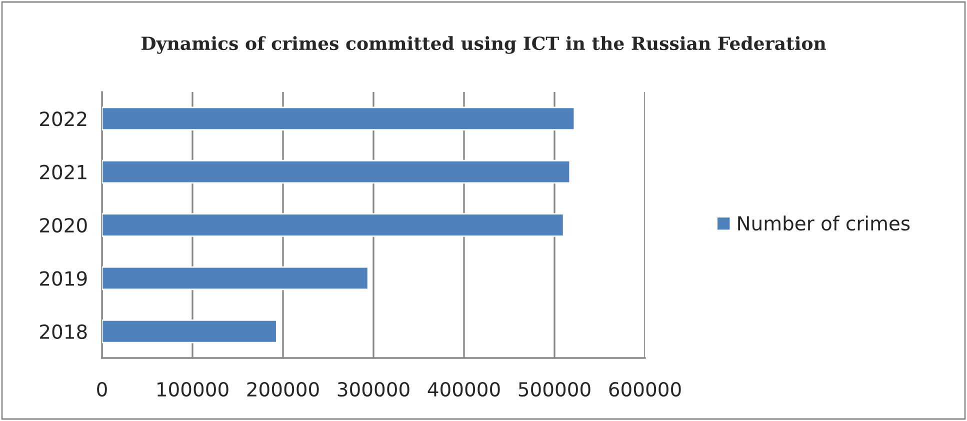 Image resolution: width=967 pixels, height=421 pixels. What do you see at coordinates (283, 389) in the screenshot?
I see `x-tick-label: 200000` at bounding box center [283, 389].